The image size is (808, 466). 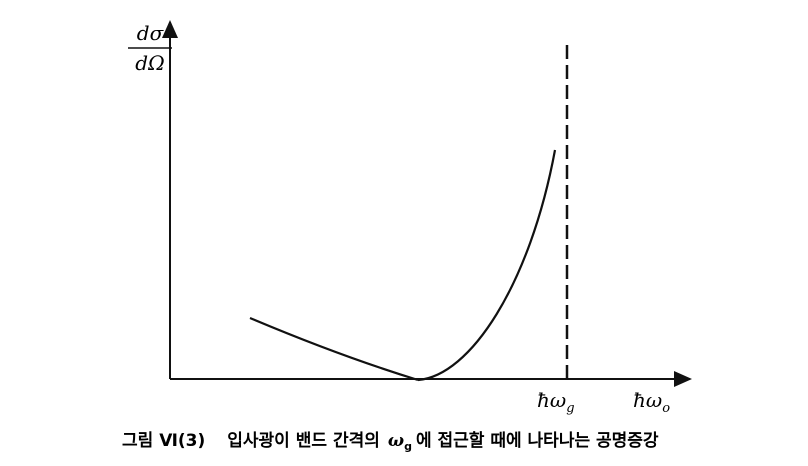 I want to click on y-label-numerator: dσ, so click(x=151, y=33).